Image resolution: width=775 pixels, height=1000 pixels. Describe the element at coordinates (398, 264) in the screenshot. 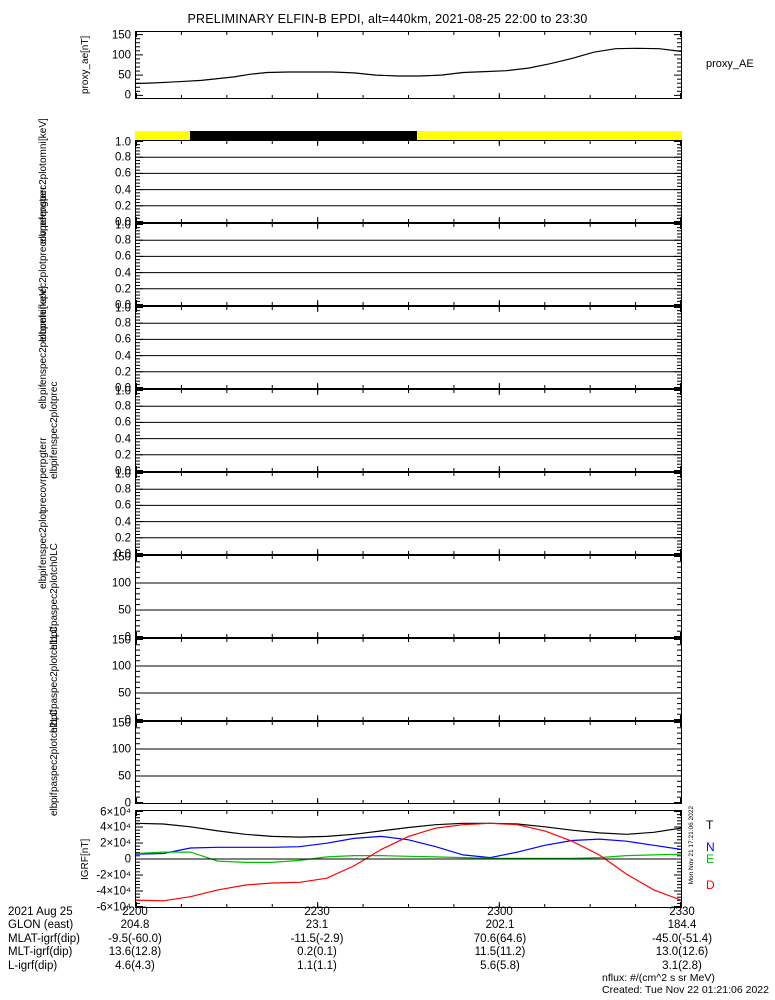

I see `panel-pef-en-precovrperp-gterr: 1.0 0.8 0.6 0.4 0.2 0.0` at that location.